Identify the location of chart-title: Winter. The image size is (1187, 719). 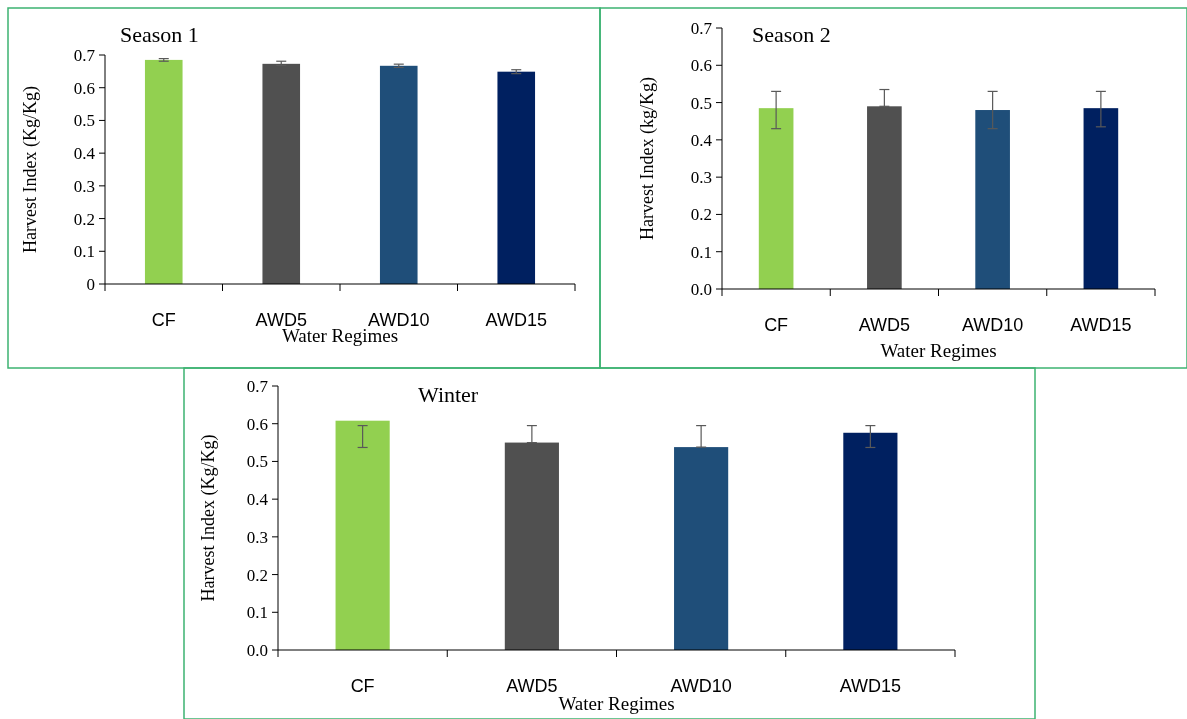
(448, 394).